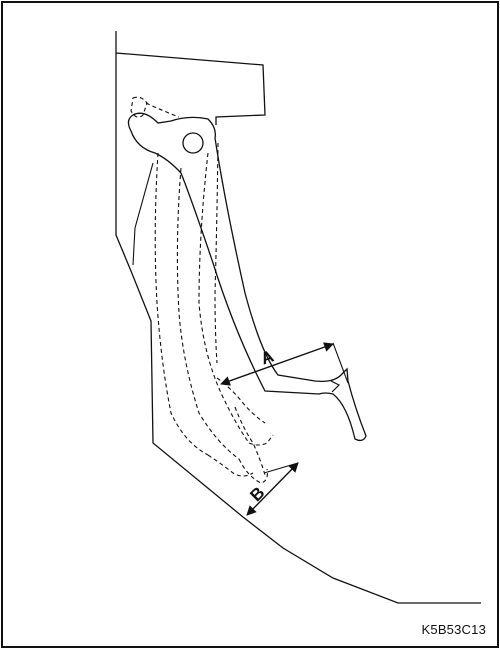  I want to click on dimension-a: A, so click(284, 364).